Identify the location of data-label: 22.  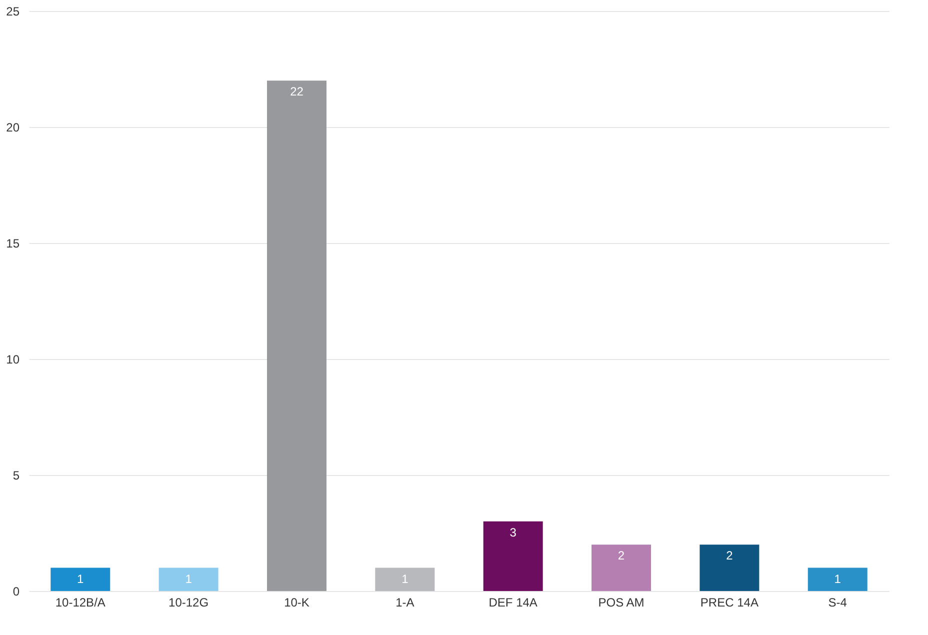
(297, 91).